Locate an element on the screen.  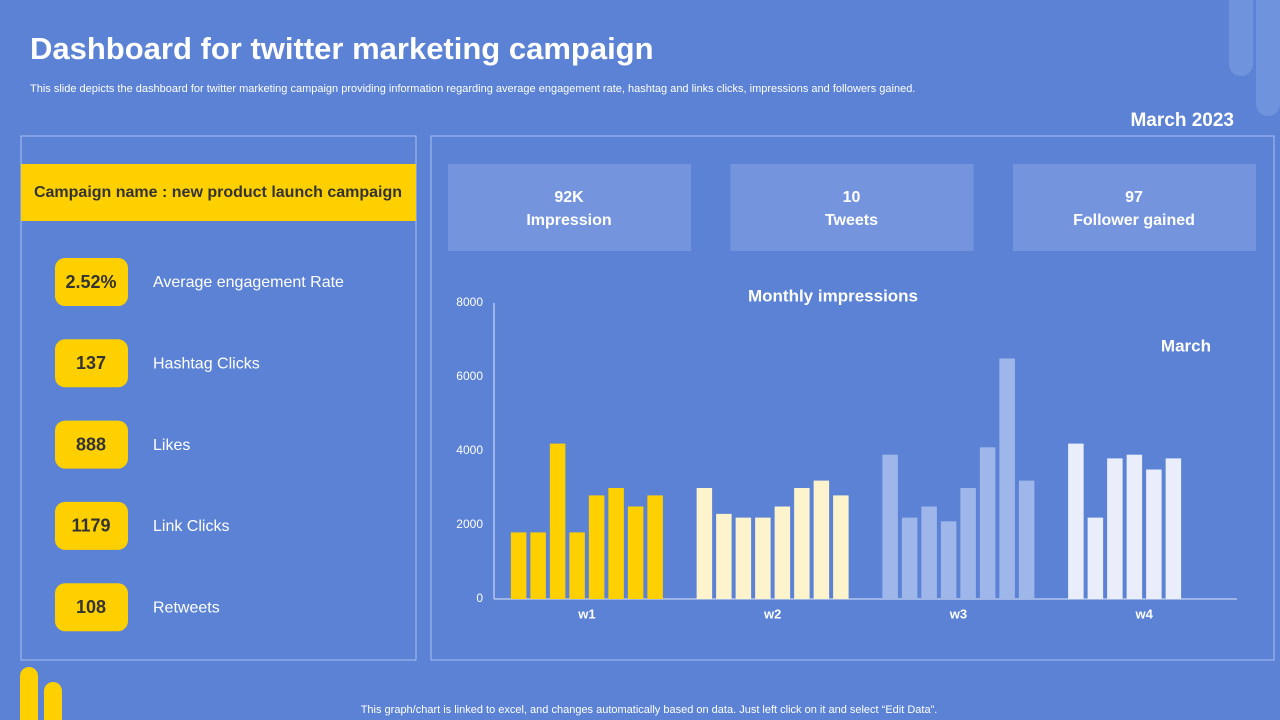
stat-label: Link Clicks is located at coordinates (191, 526).